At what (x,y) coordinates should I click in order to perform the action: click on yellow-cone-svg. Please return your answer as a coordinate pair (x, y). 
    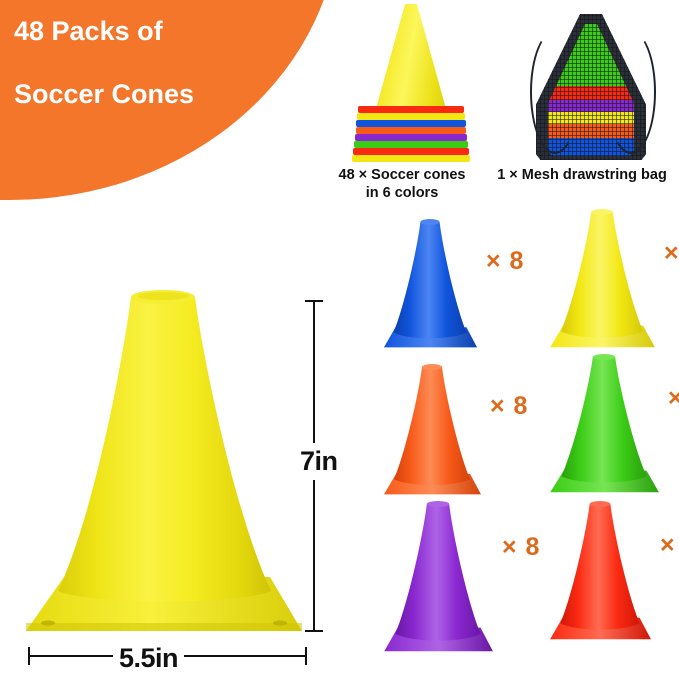
    Looking at the image, I should click on (602, 278).